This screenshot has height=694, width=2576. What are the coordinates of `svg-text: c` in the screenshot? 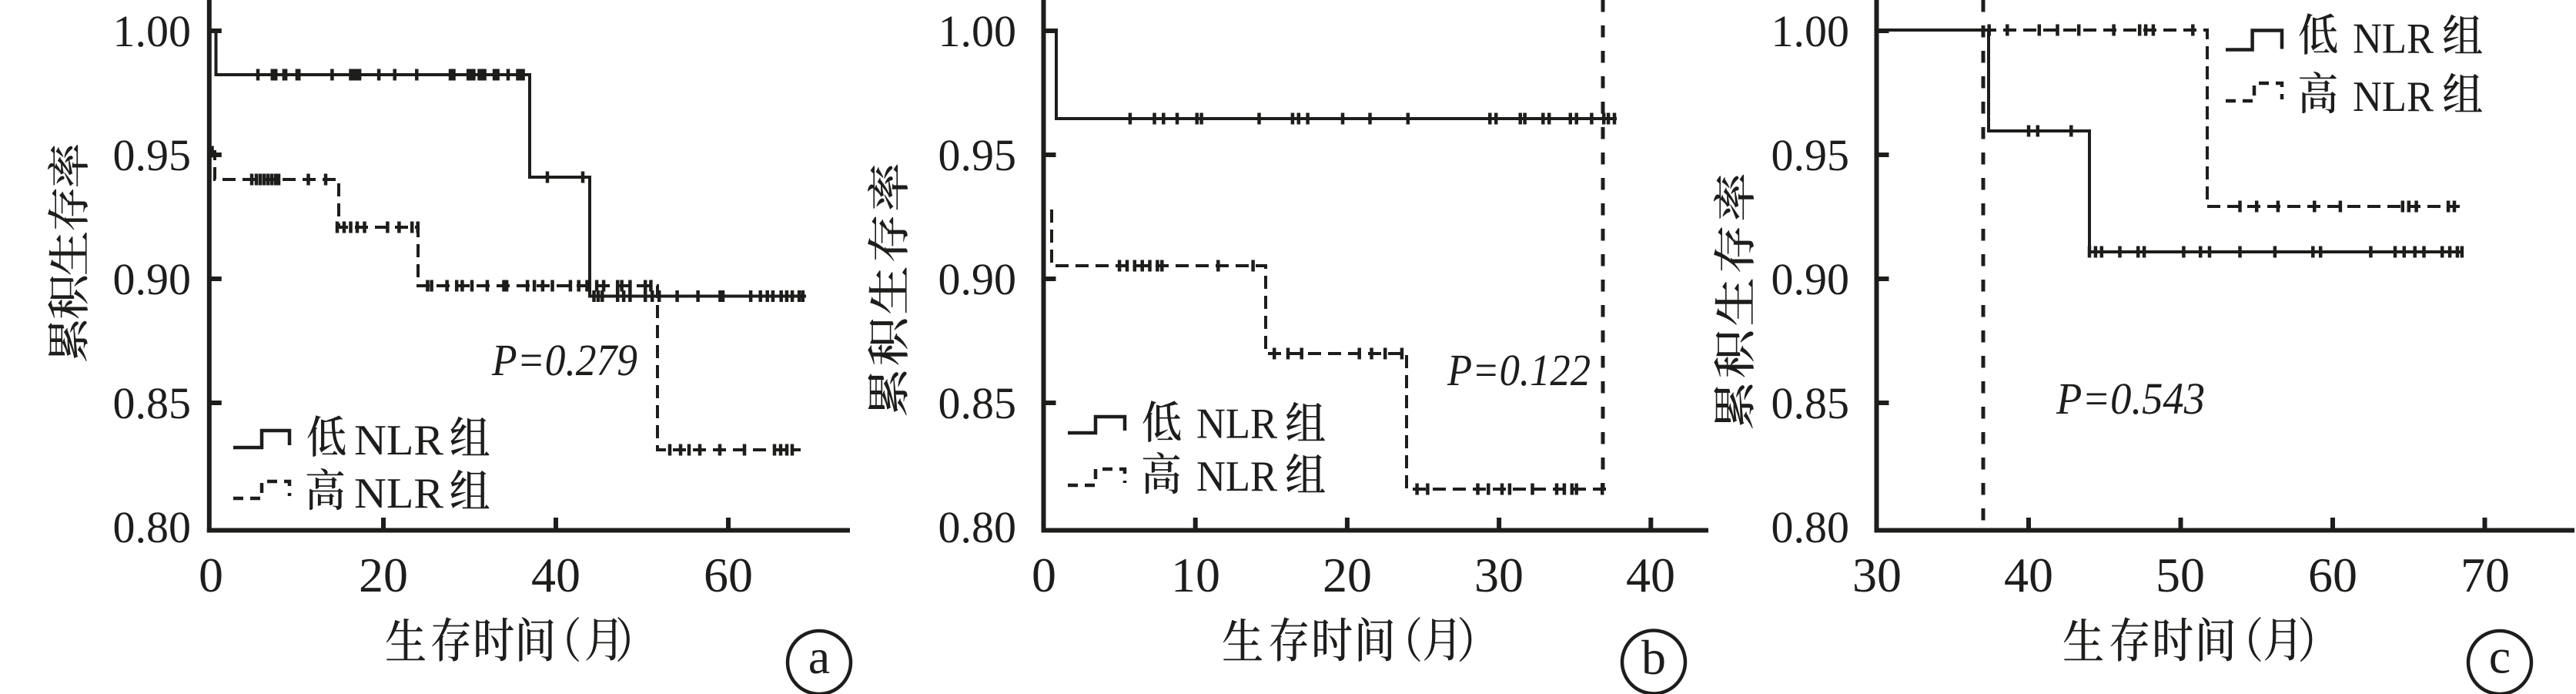 It's located at (2500, 656).